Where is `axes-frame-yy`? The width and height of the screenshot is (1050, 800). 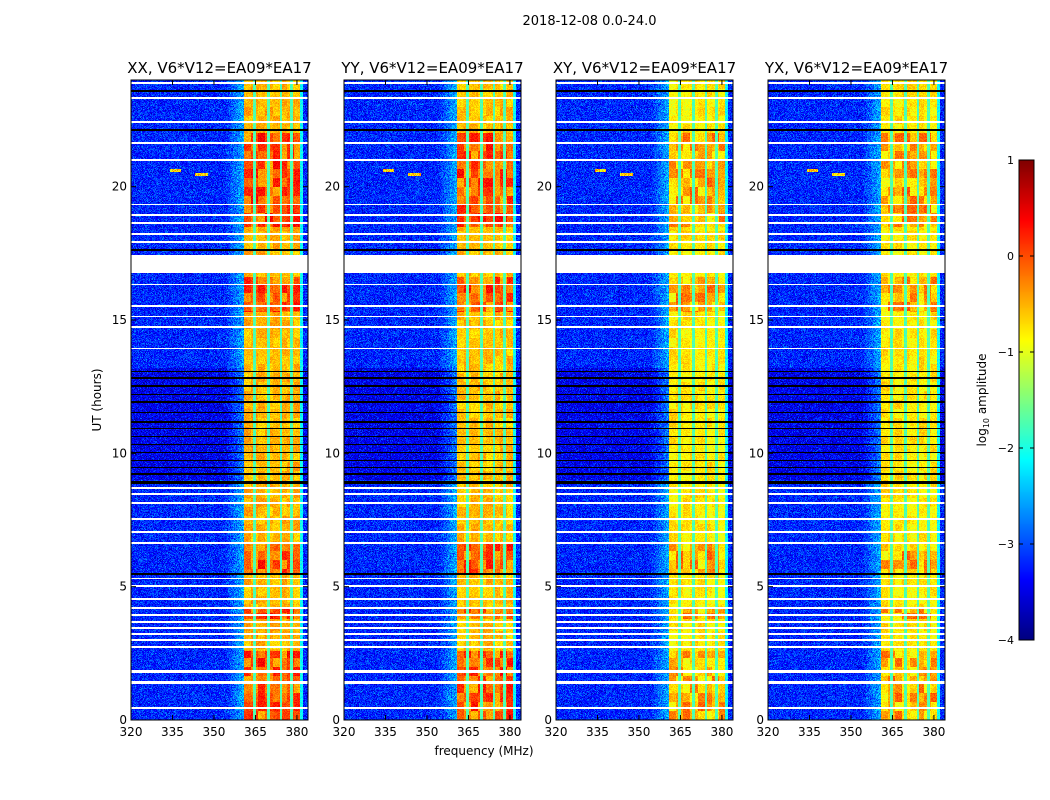
axes-frame-yy is located at coordinates (432, 400).